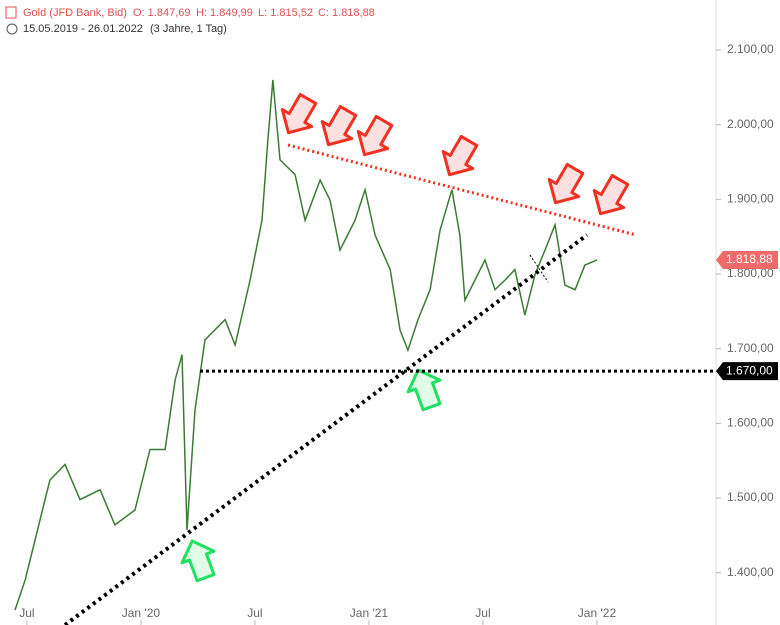  Describe the element at coordinates (162, 13) in the screenshot. I see `ohlc: O: 1.847,69` at that location.